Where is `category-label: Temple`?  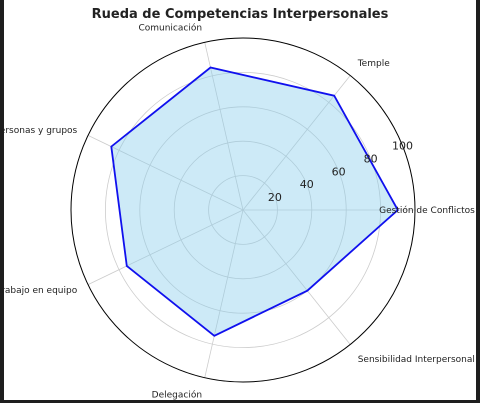 category-label: Temple is located at coordinates (373, 64).